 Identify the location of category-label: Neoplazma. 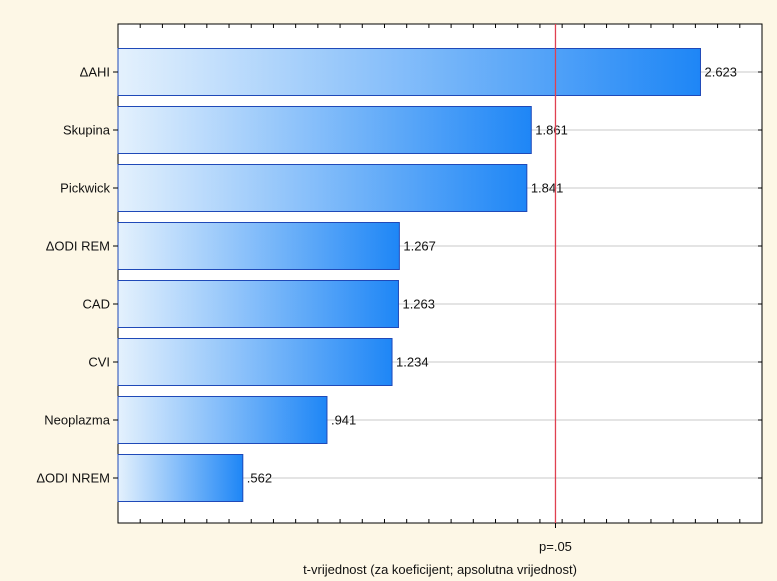
(77, 420).